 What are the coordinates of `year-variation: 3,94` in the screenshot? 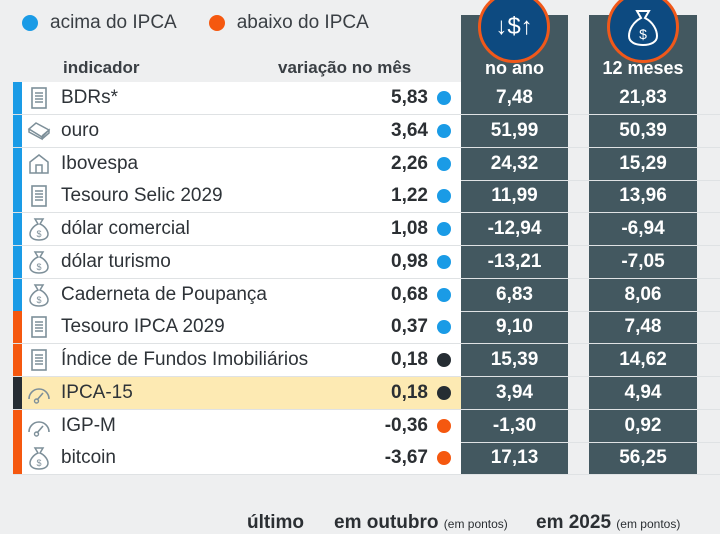 It's located at (514, 392).